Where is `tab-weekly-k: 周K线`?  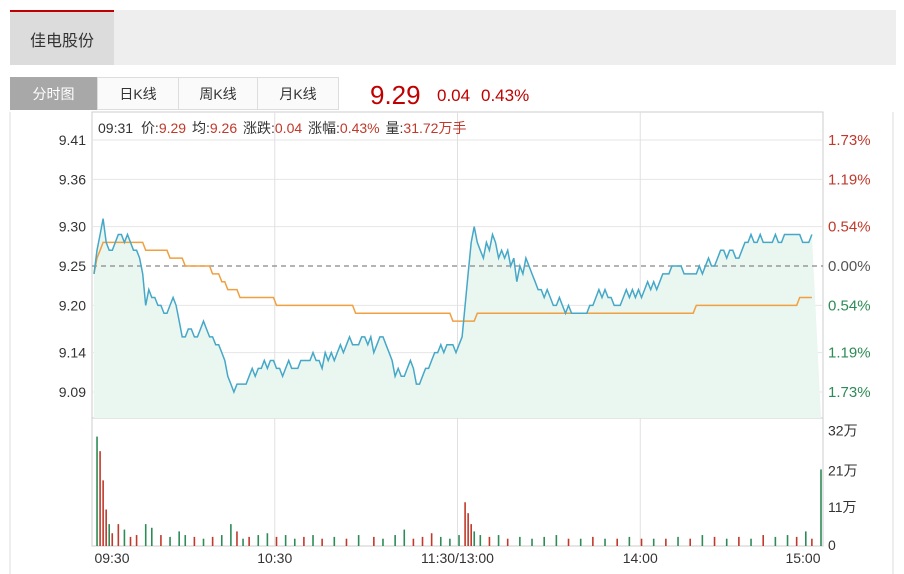 tab-weekly-k: 周K线 is located at coordinates (218, 93).